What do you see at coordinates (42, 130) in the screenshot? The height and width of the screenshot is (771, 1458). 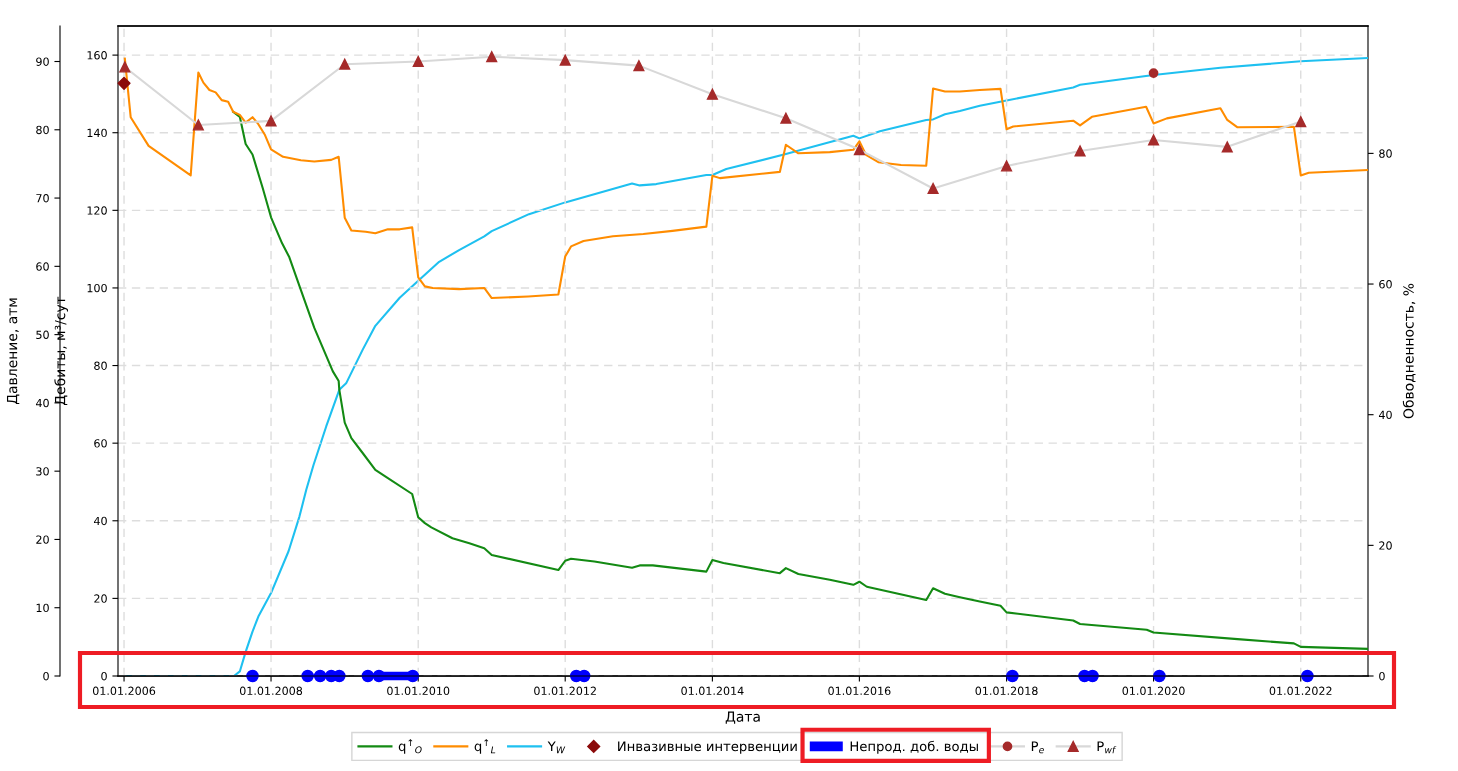 I see `y3-tick-label: 80` at bounding box center [42, 130].